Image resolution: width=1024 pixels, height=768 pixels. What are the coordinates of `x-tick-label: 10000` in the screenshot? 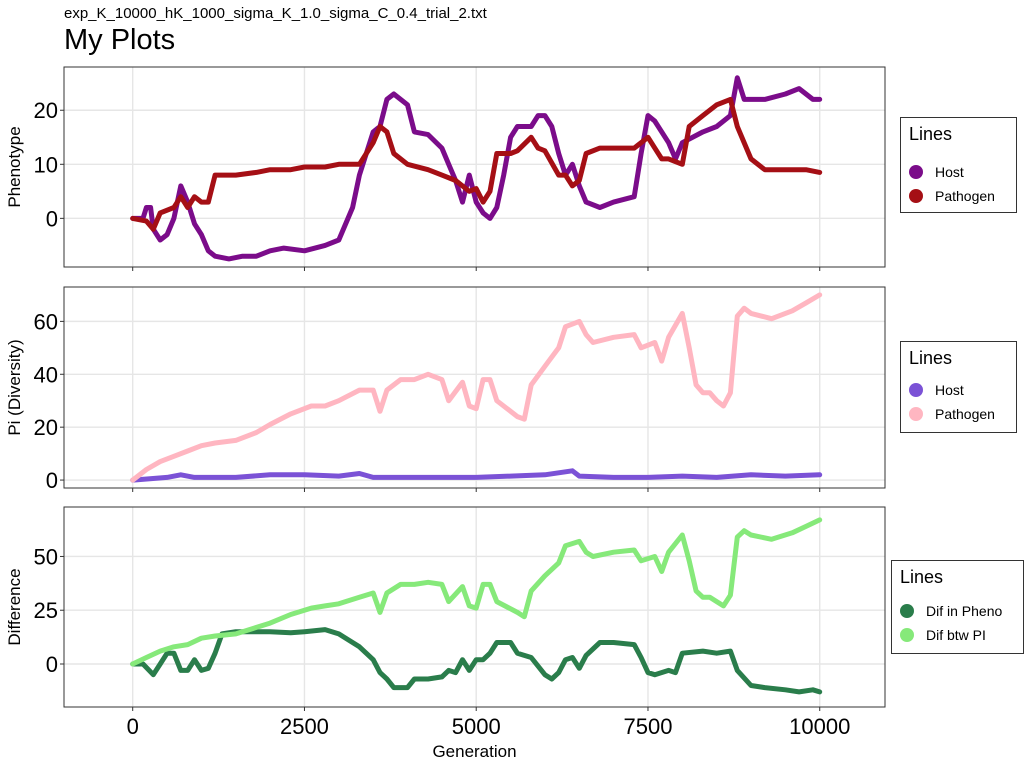 It's located at (819, 726).